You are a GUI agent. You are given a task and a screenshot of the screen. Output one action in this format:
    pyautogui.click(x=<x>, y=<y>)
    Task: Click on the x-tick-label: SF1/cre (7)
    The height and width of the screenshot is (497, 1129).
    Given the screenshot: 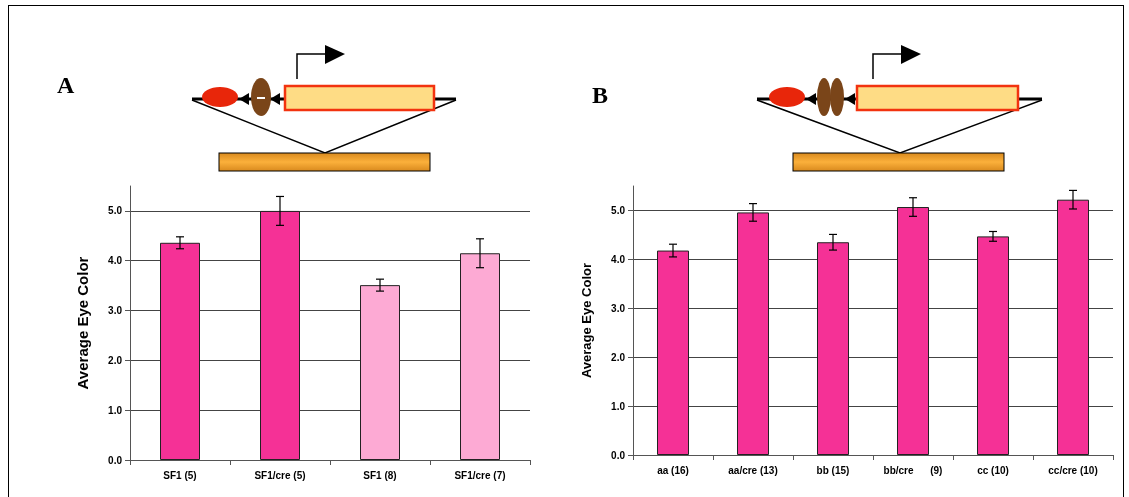 What is the action you would take?
    pyautogui.click(x=480, y=475)
    